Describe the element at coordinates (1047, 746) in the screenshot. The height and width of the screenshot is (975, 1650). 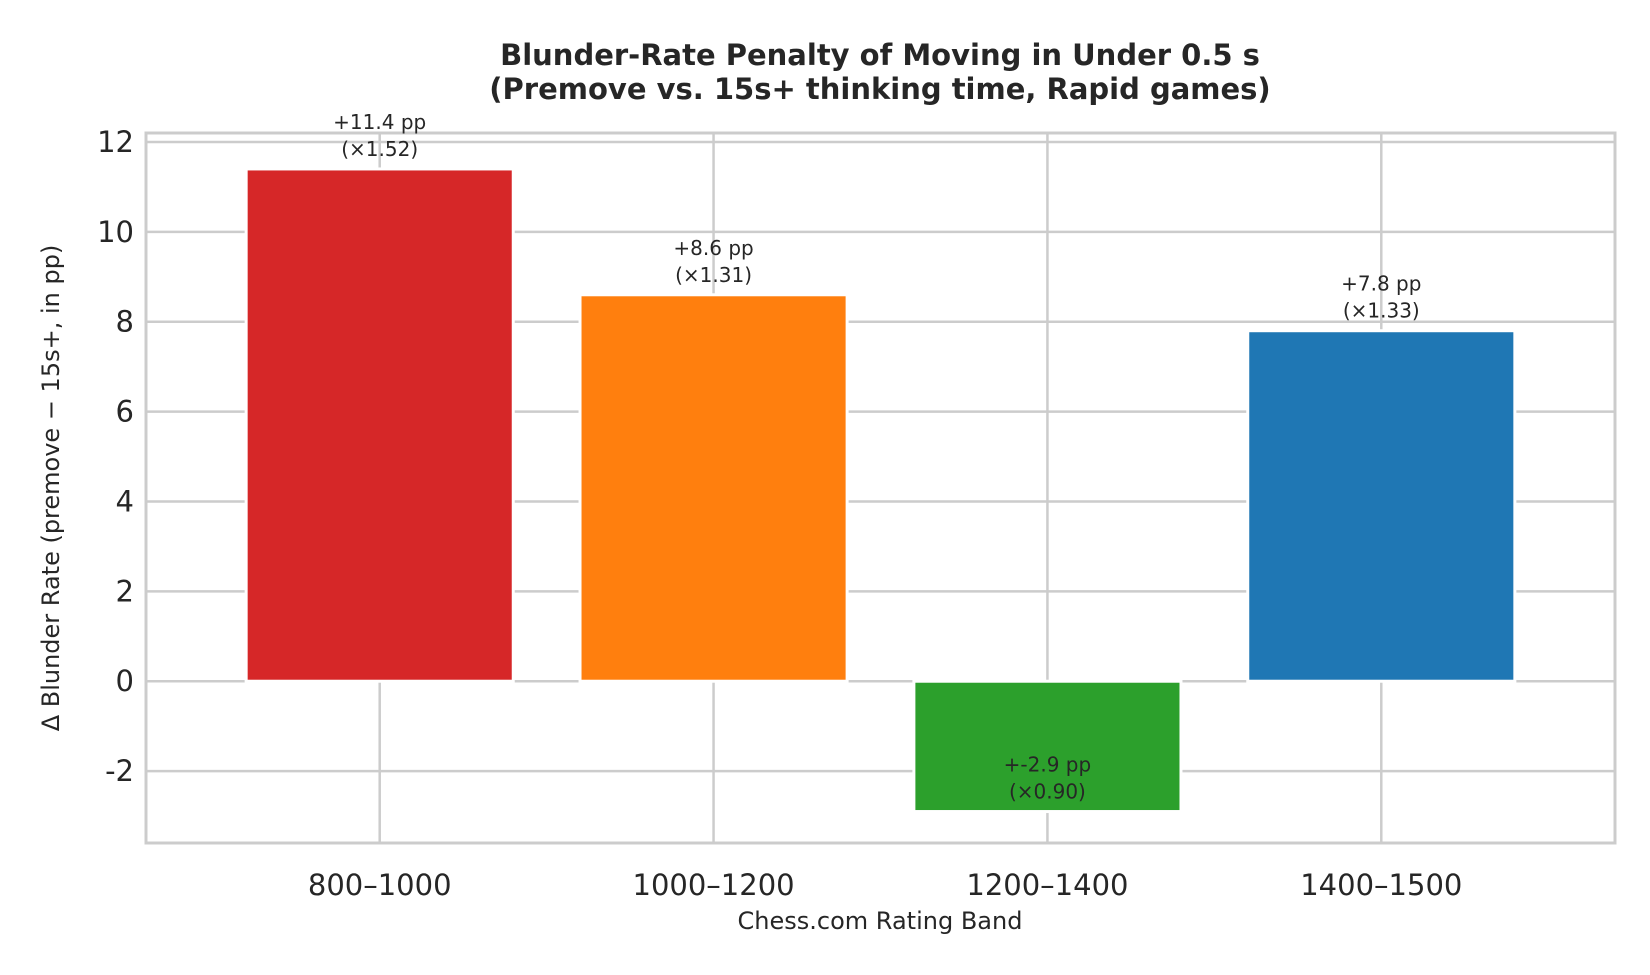
I see `bar-1200–1400` at that location.